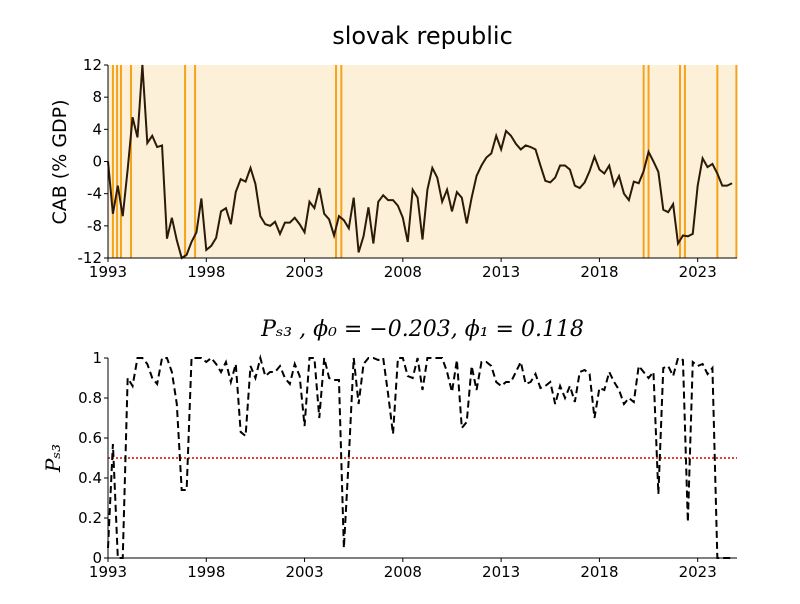 The height and width of the screenshot is (604, 800). I want to click on y-tick-label: 0.8, so click(90, 398).